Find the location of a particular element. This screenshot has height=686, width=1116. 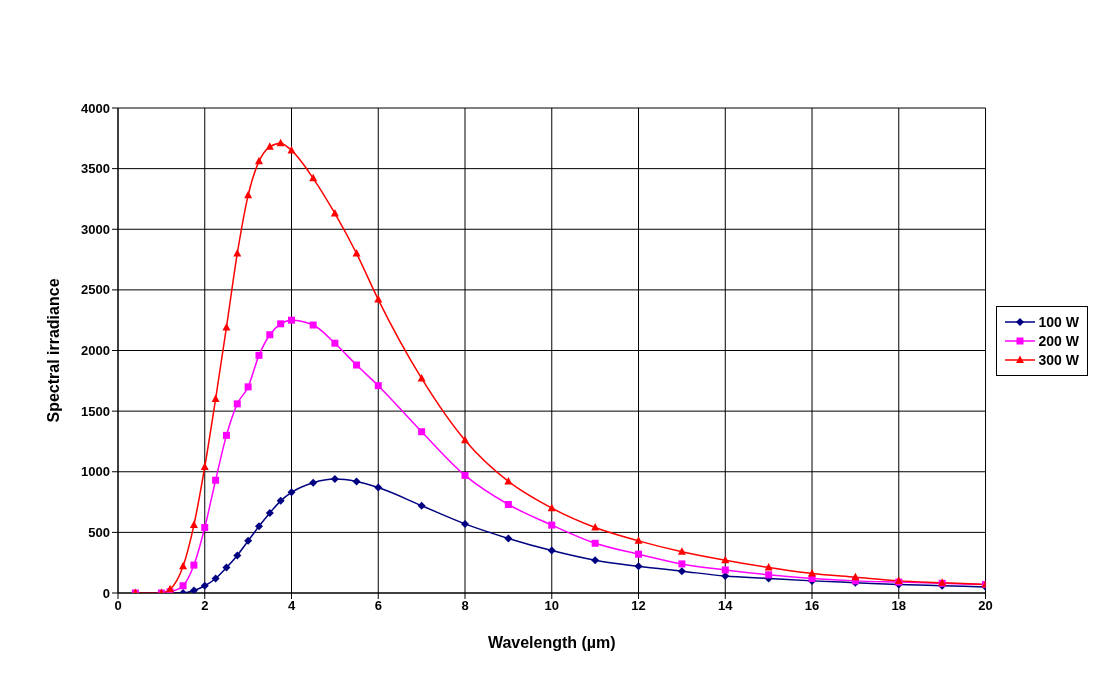

y-tick-label: 3500 is located at coordinates (95, 169).